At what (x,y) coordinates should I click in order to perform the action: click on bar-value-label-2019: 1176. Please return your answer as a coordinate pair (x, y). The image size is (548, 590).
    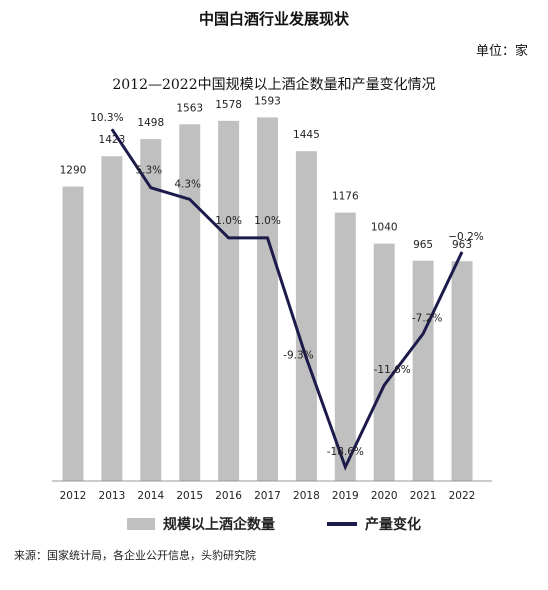
    Looking at the image, I should click on (345, 197).